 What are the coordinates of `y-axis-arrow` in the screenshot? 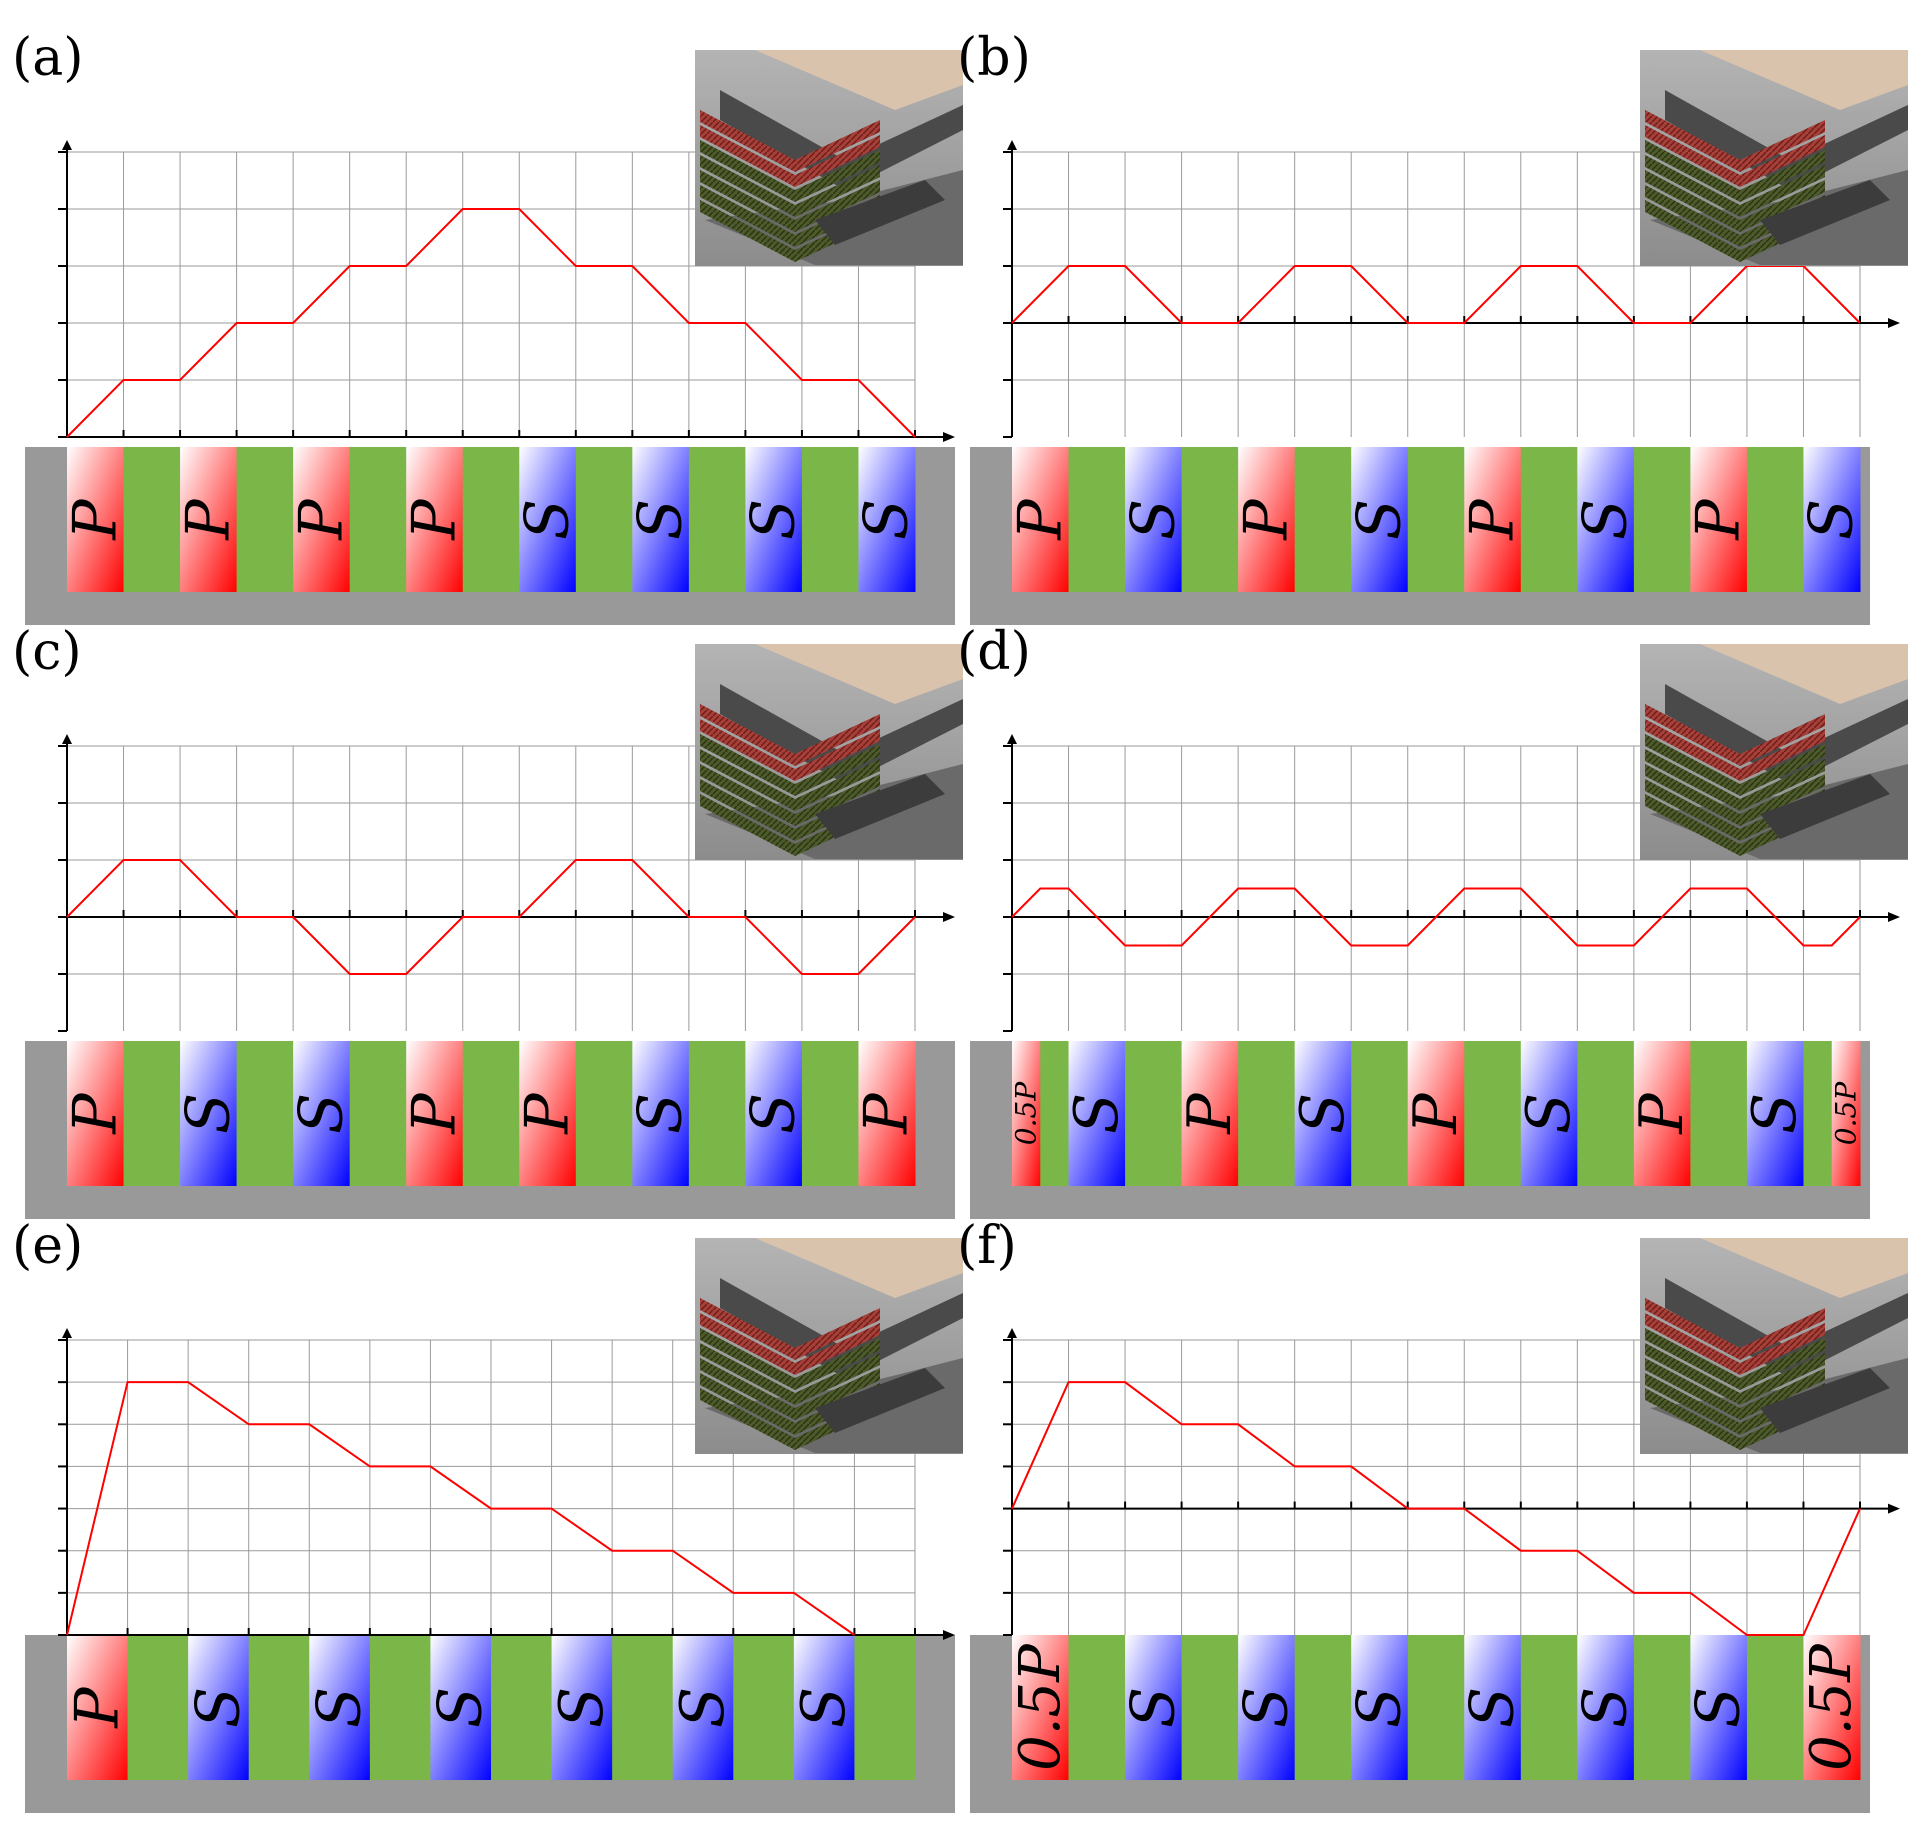 It's located at (67, 739).